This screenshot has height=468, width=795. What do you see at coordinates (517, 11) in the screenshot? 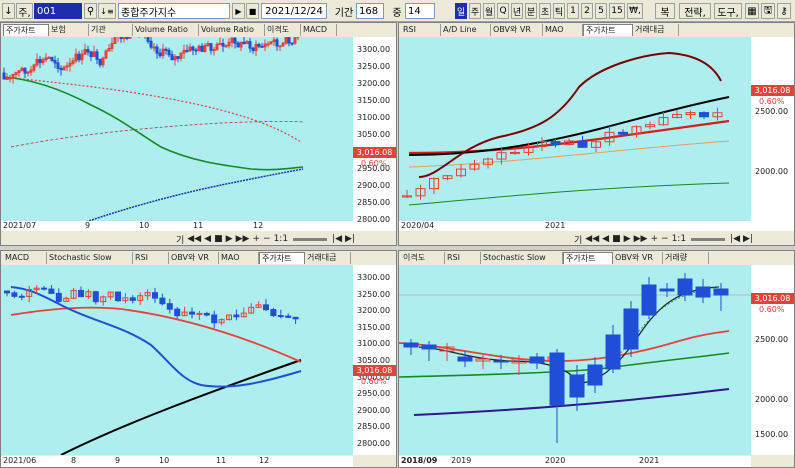
I see `timeframe-button-4: 년` at bounding box center [517, 11].